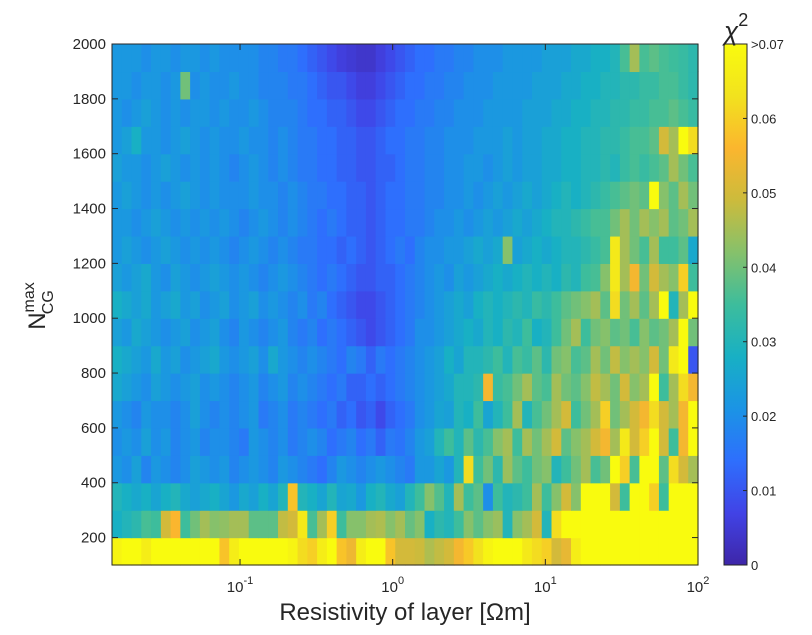 This screenshot has height=635, width=812. Describe the element at coordinates (89, 154) in the screenshot. I see `y-tick-label: 1600` at that location.